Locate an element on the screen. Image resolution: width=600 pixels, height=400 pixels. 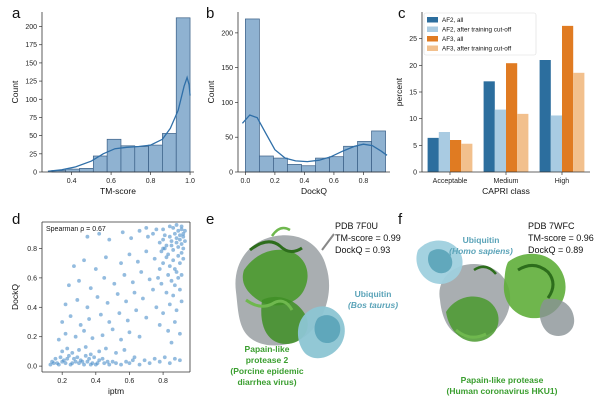
structure-e-image is located at coordinates (290, 292).